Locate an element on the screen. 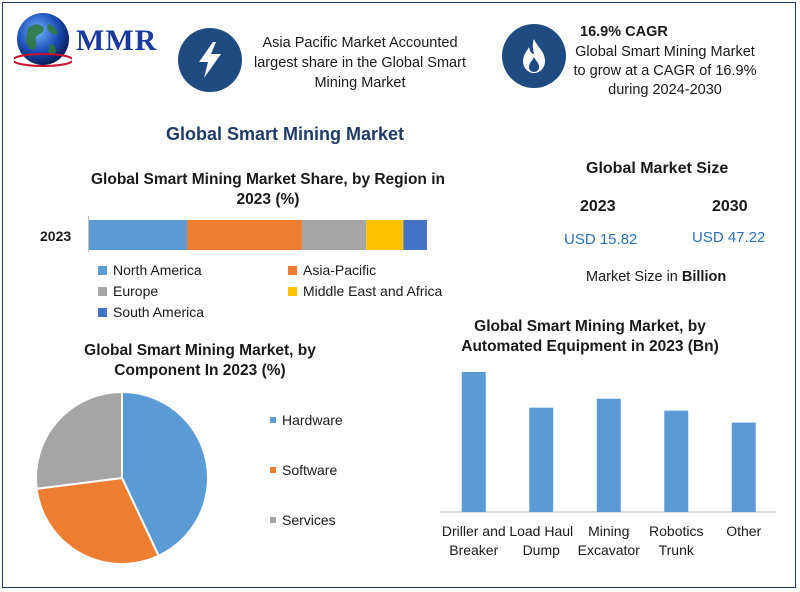  main-title: Global Smart Mining Market is located at coordinates (285, 134).